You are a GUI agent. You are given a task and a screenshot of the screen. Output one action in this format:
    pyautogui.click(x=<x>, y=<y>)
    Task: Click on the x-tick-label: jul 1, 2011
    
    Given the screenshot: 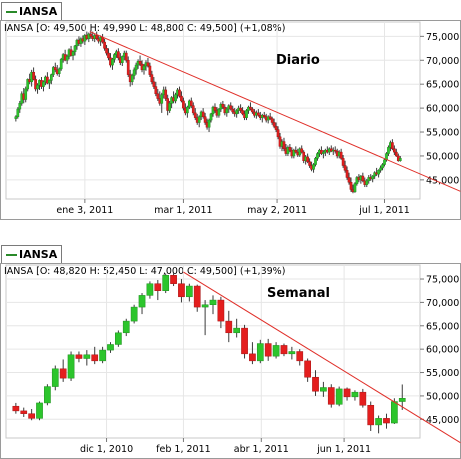 What is the action you would take?
    pyautogui.click(x=384, y=210)
    